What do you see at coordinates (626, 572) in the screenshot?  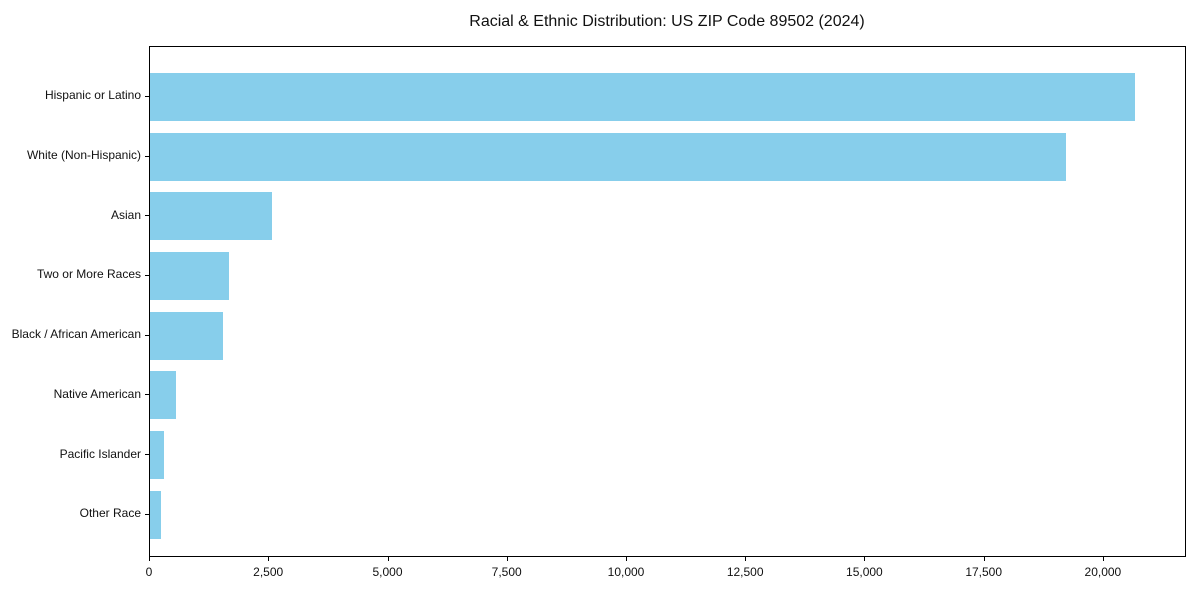 I see `x-tick-label: 10,000` at bounding box center [626, 572].